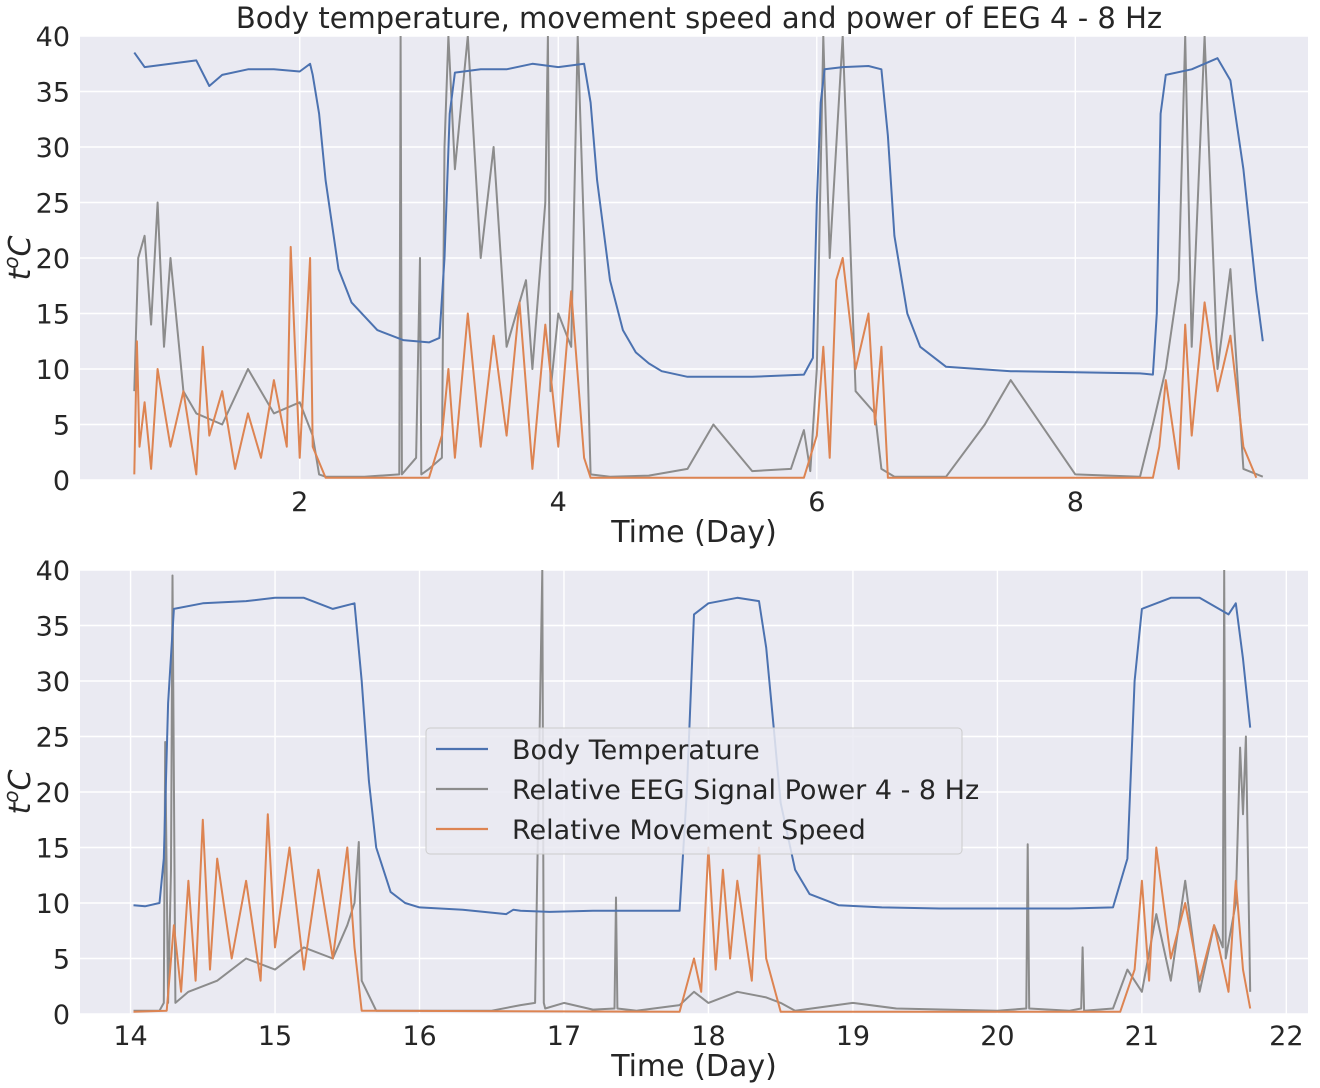  What do you see at coordinates (299, 502) in the screenshot?
I see `top-x-tick-label: 2` at bounding box center [299, 502].